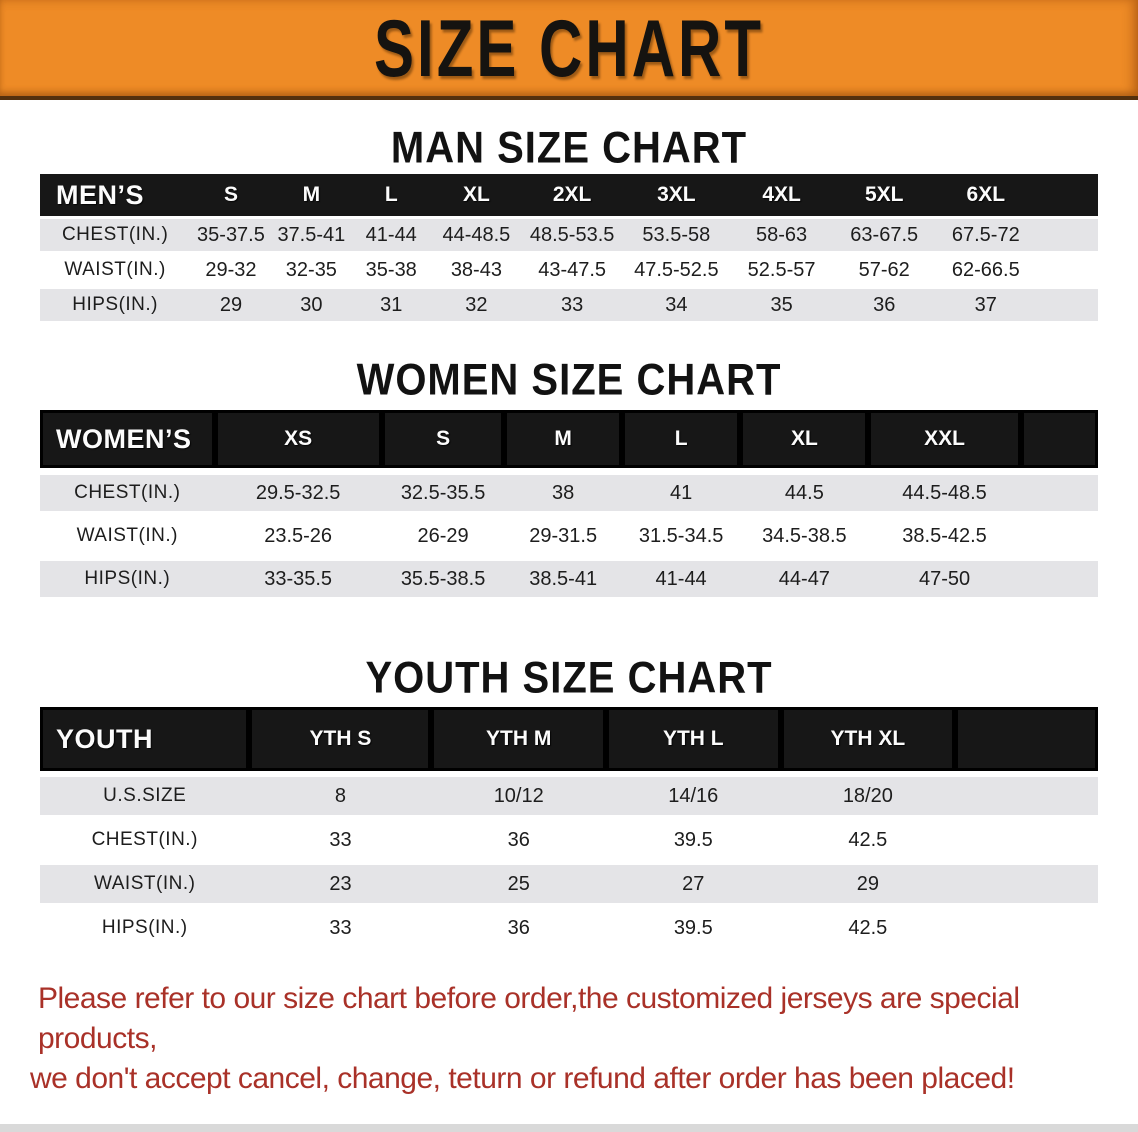 Image resolution: width=1138 pixels, height=1132 pixels. What do you see at coordinates (781, 235) in the screenshot?
I see `measurement-value: 58-63` at bounding box center [781, 235].